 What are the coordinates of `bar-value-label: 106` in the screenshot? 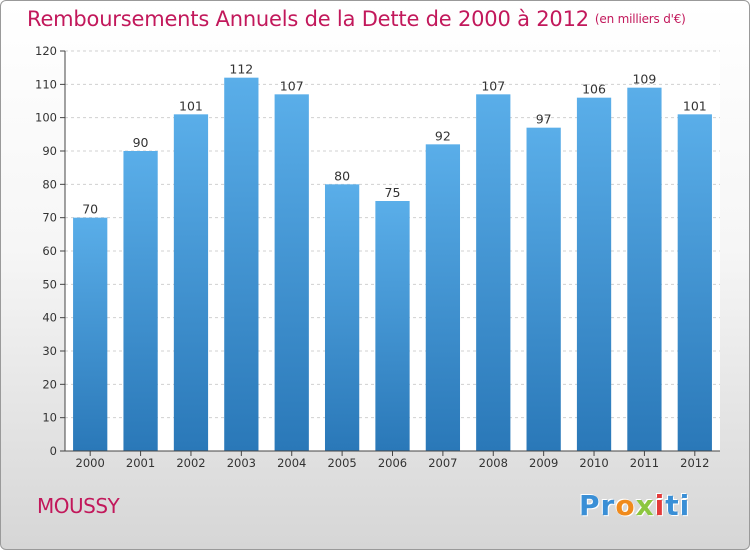 It's located at (594, 89).